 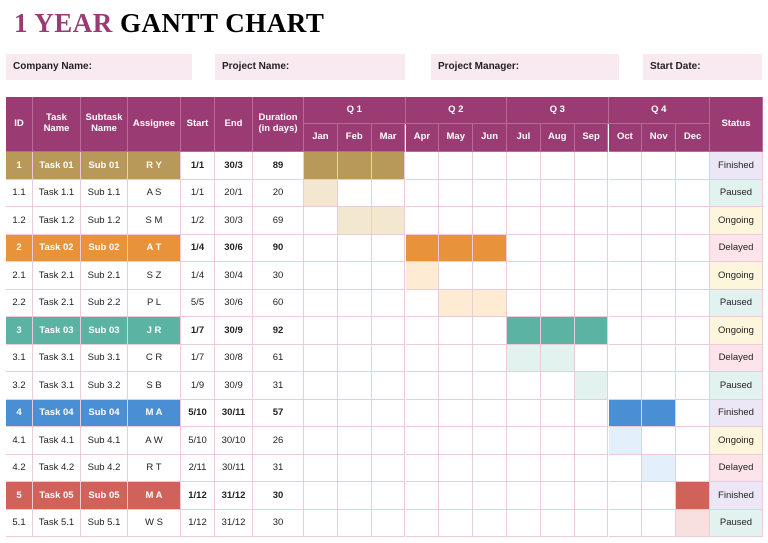 I want to click on status-cell: Ongoing, so click(x=736, y=441).